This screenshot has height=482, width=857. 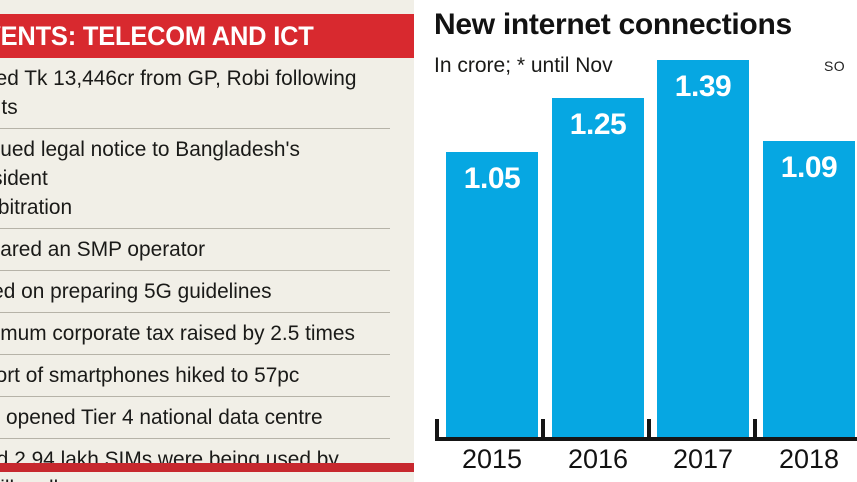 What do you see at coordinates (809, 459) in the screenshot?
I see `x-axis-label-2018: 2018` at bounding box center [809, 459].